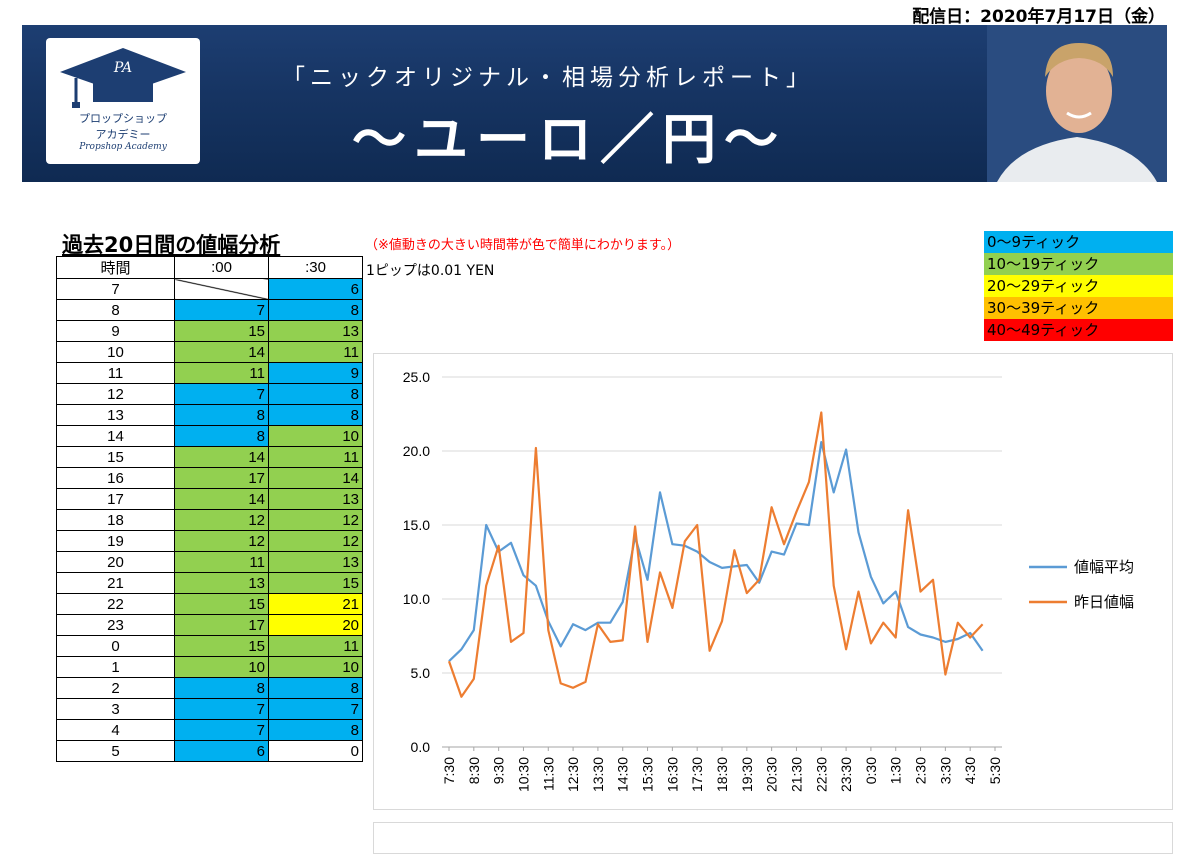 This screenshot has height=854, width=1189. I want to click on value-cell-m00: 13, so click(221, 583).